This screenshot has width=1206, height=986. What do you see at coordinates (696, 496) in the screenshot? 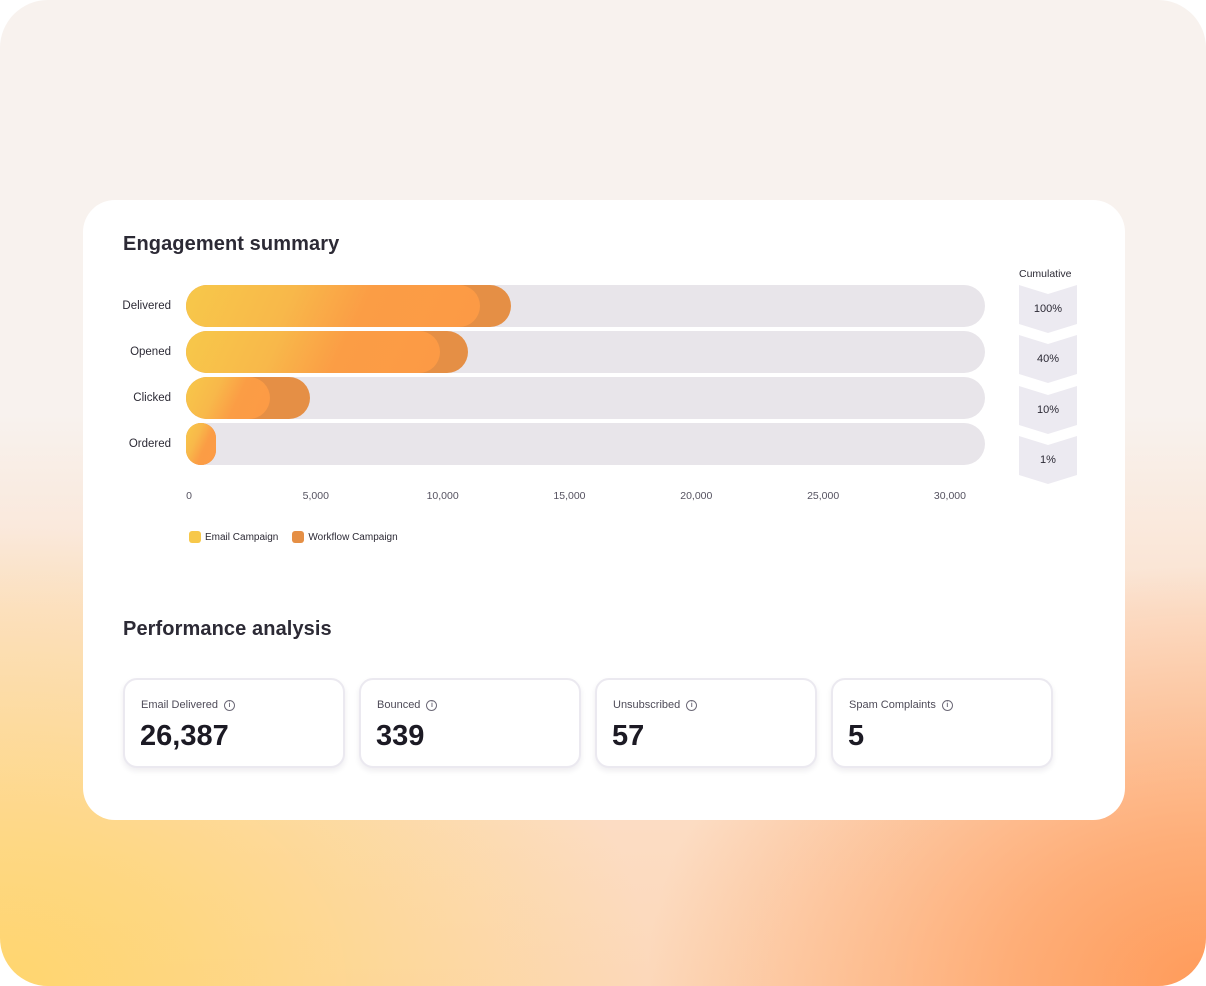
I see `x-tick-label: 20,000` at bounding box center [696, 496].